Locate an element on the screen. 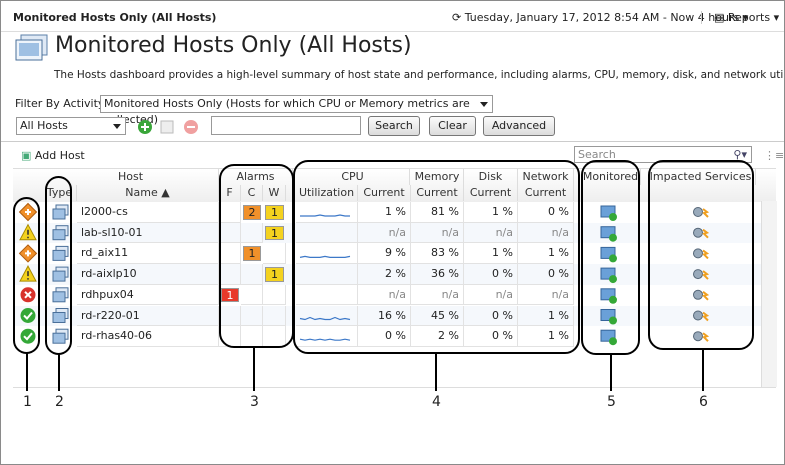  search-input is located at coordinates (286, 125).